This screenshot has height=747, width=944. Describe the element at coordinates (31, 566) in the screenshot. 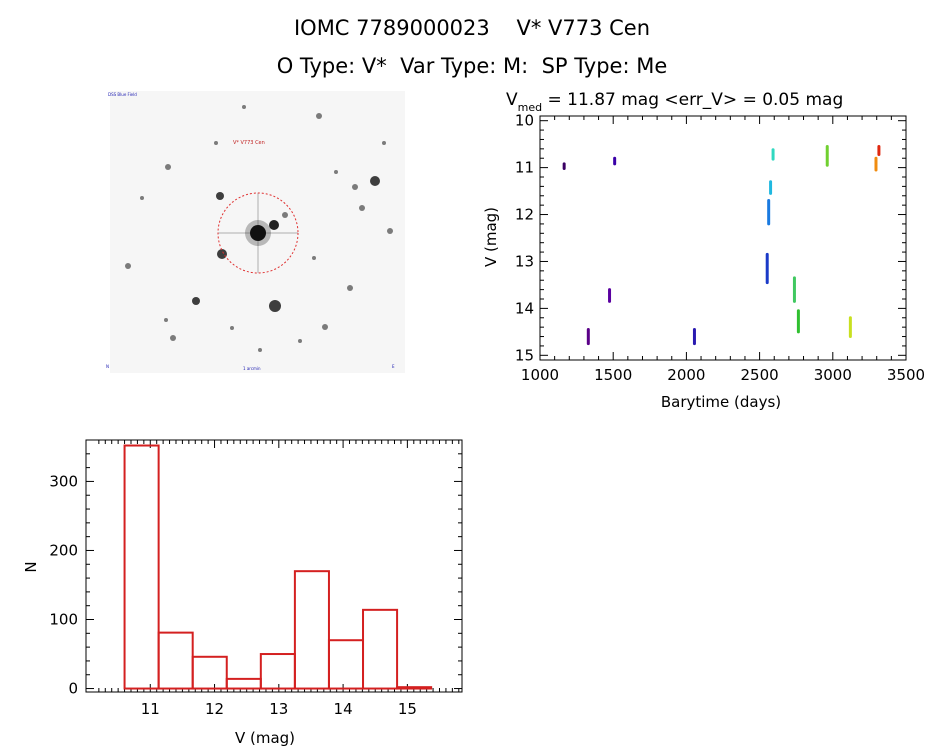

I see `histogram-y-label: N` at that location.